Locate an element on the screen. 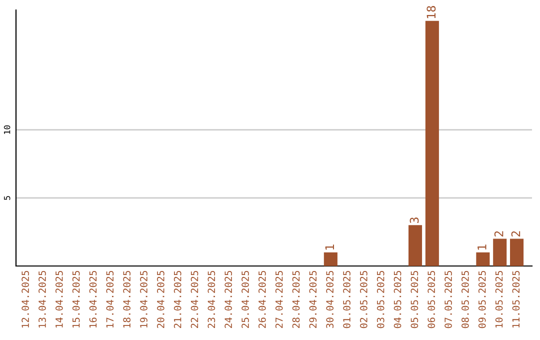 The image size is (540, 340). data-label: 3 is located at coordinates (414, 220).